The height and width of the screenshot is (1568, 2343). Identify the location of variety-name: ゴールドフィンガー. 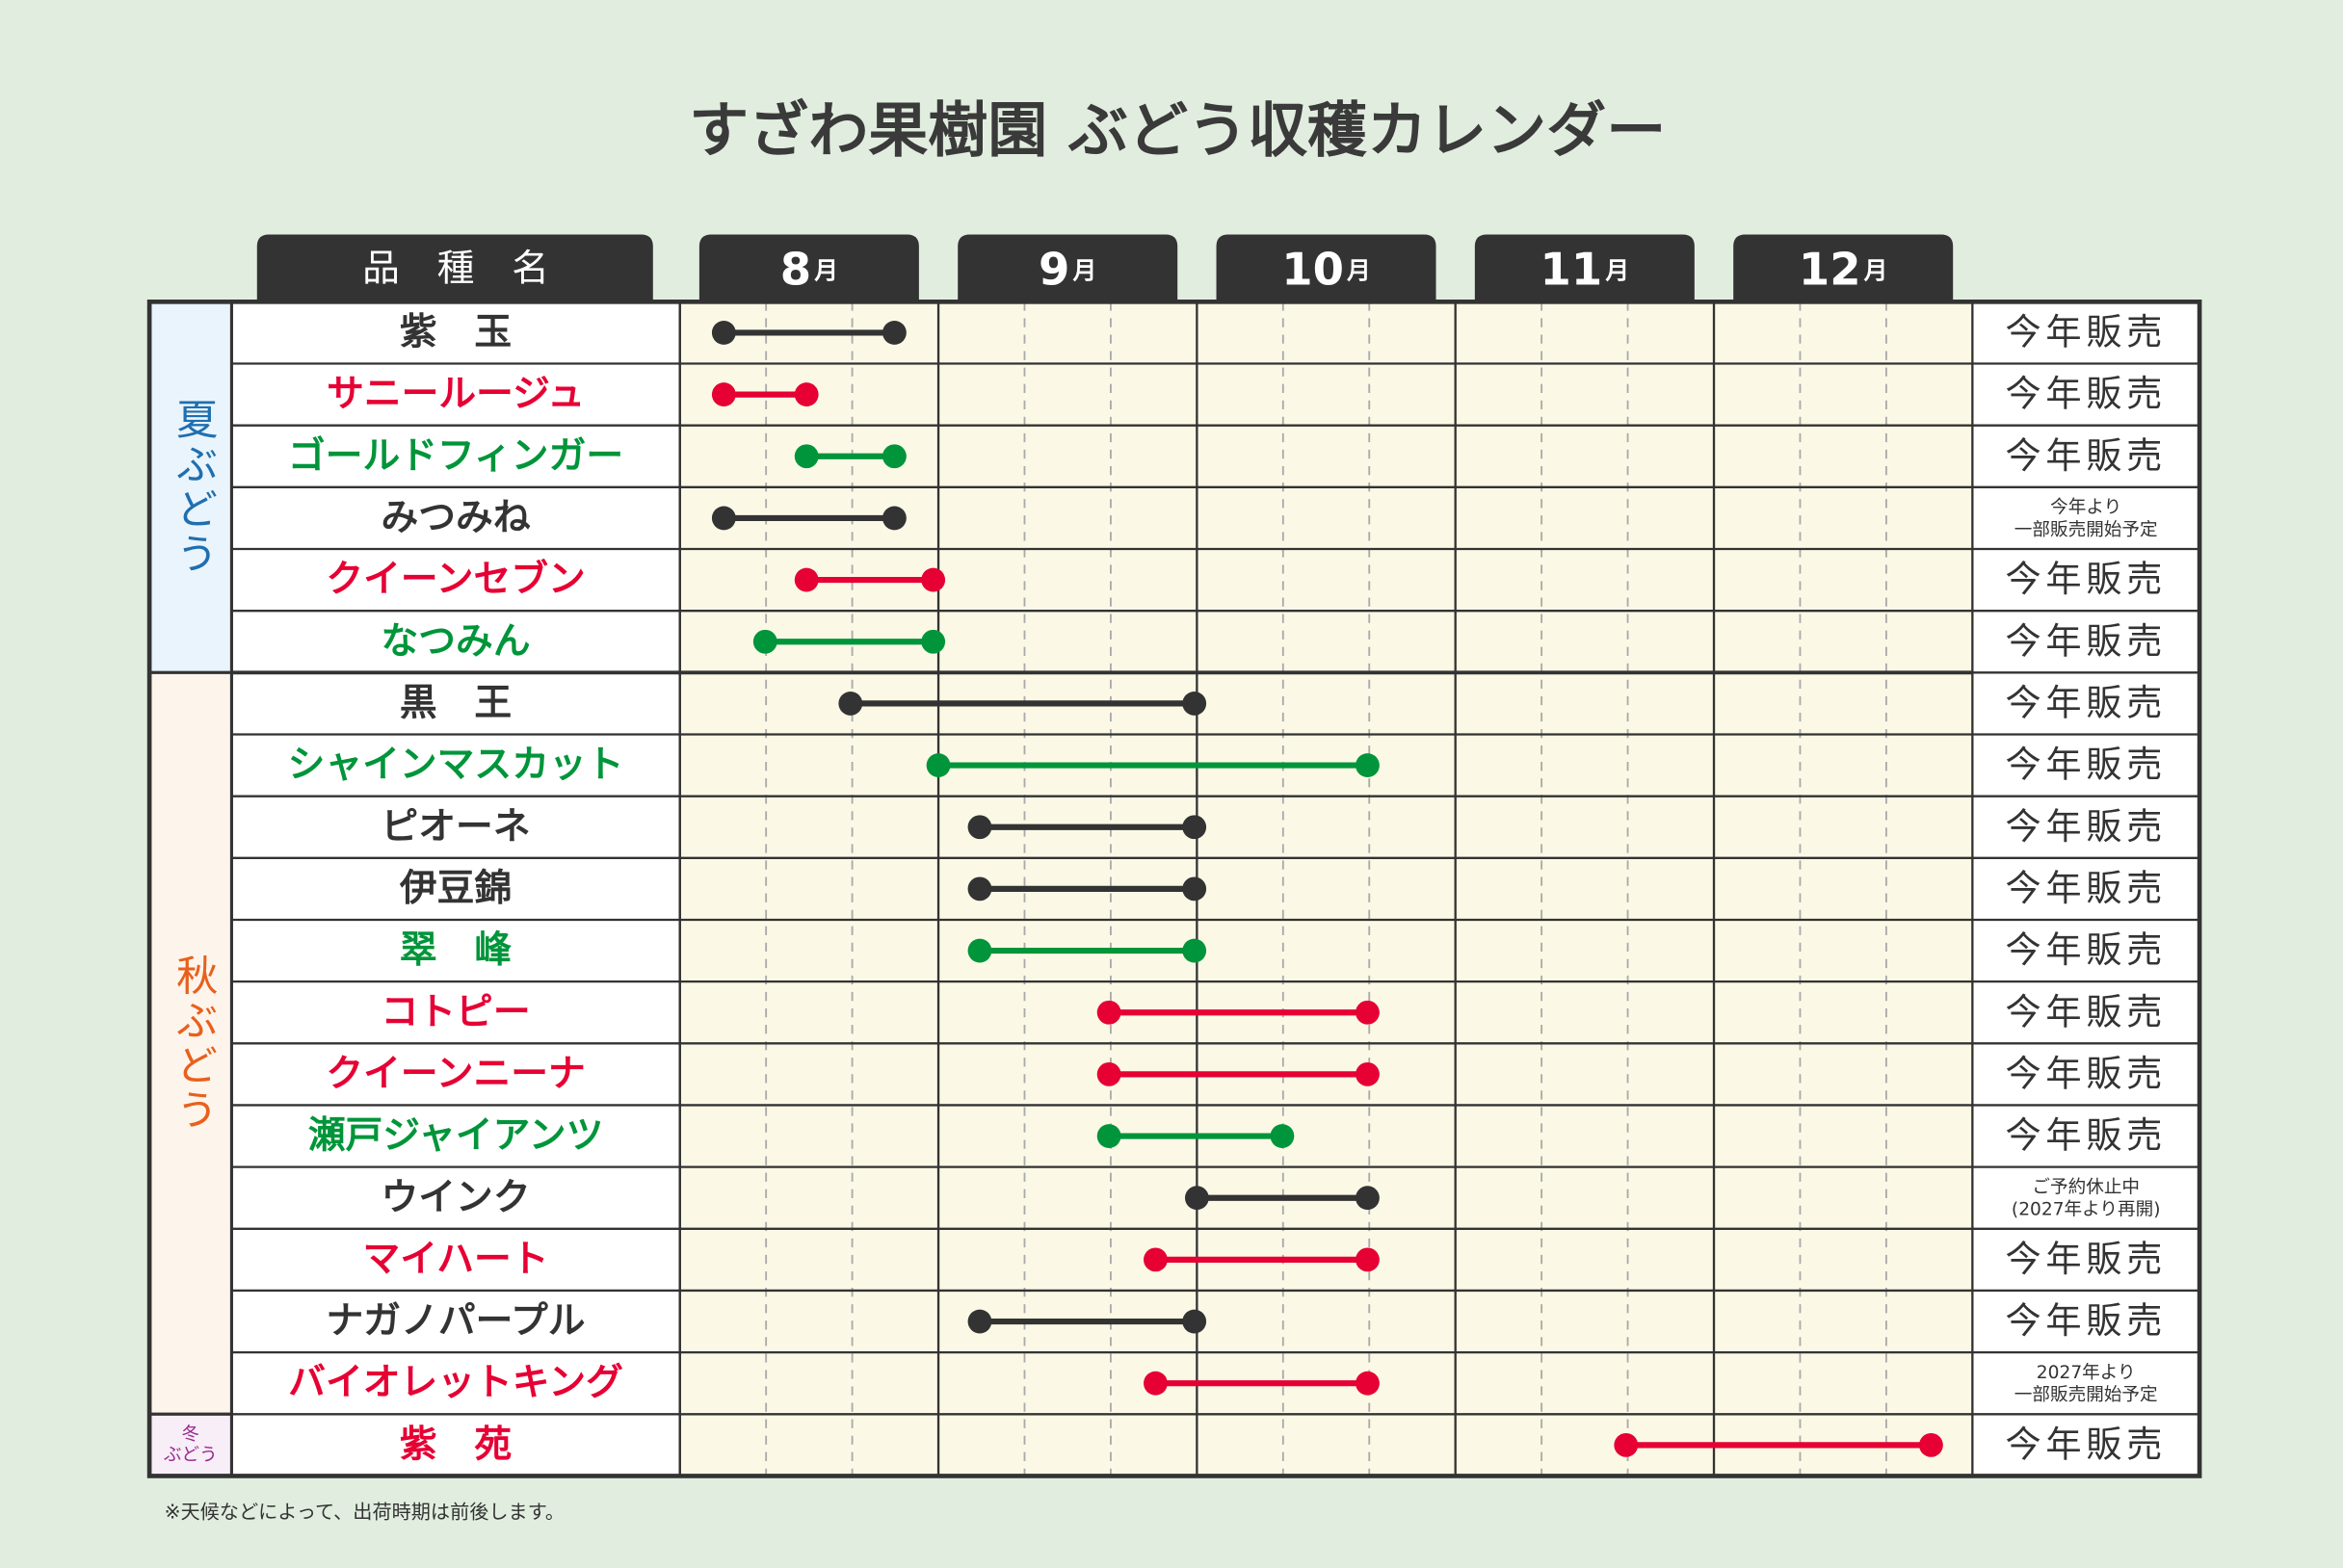
(455, 456).